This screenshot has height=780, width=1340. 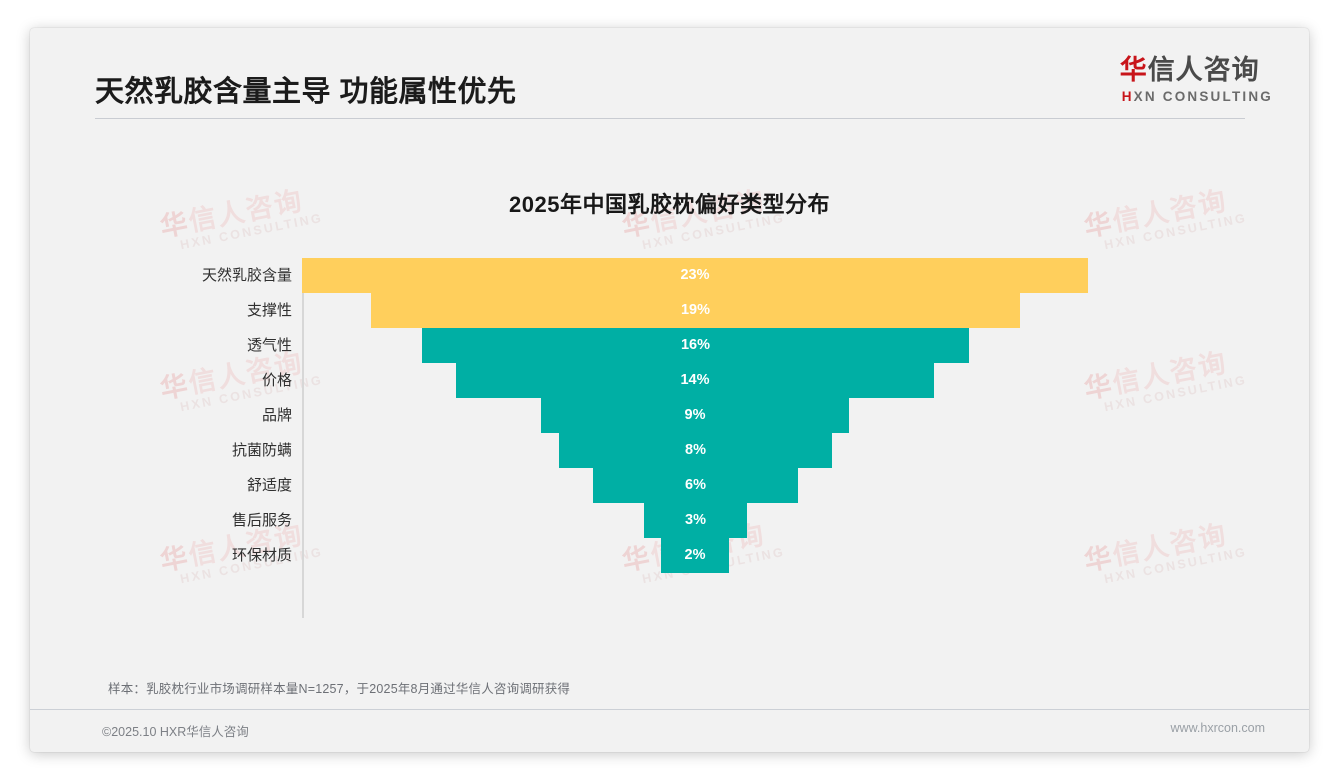 I want to click on logo-english: HXN CONSULTING, so click(x=1197, y=96).